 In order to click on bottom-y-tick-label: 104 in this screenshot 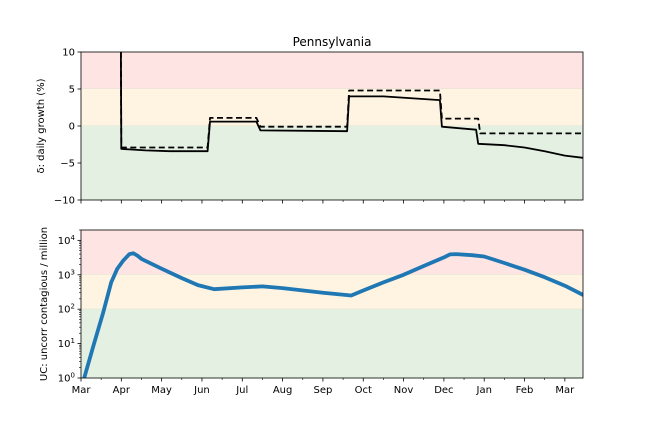, I will do `click(67, 240)`.